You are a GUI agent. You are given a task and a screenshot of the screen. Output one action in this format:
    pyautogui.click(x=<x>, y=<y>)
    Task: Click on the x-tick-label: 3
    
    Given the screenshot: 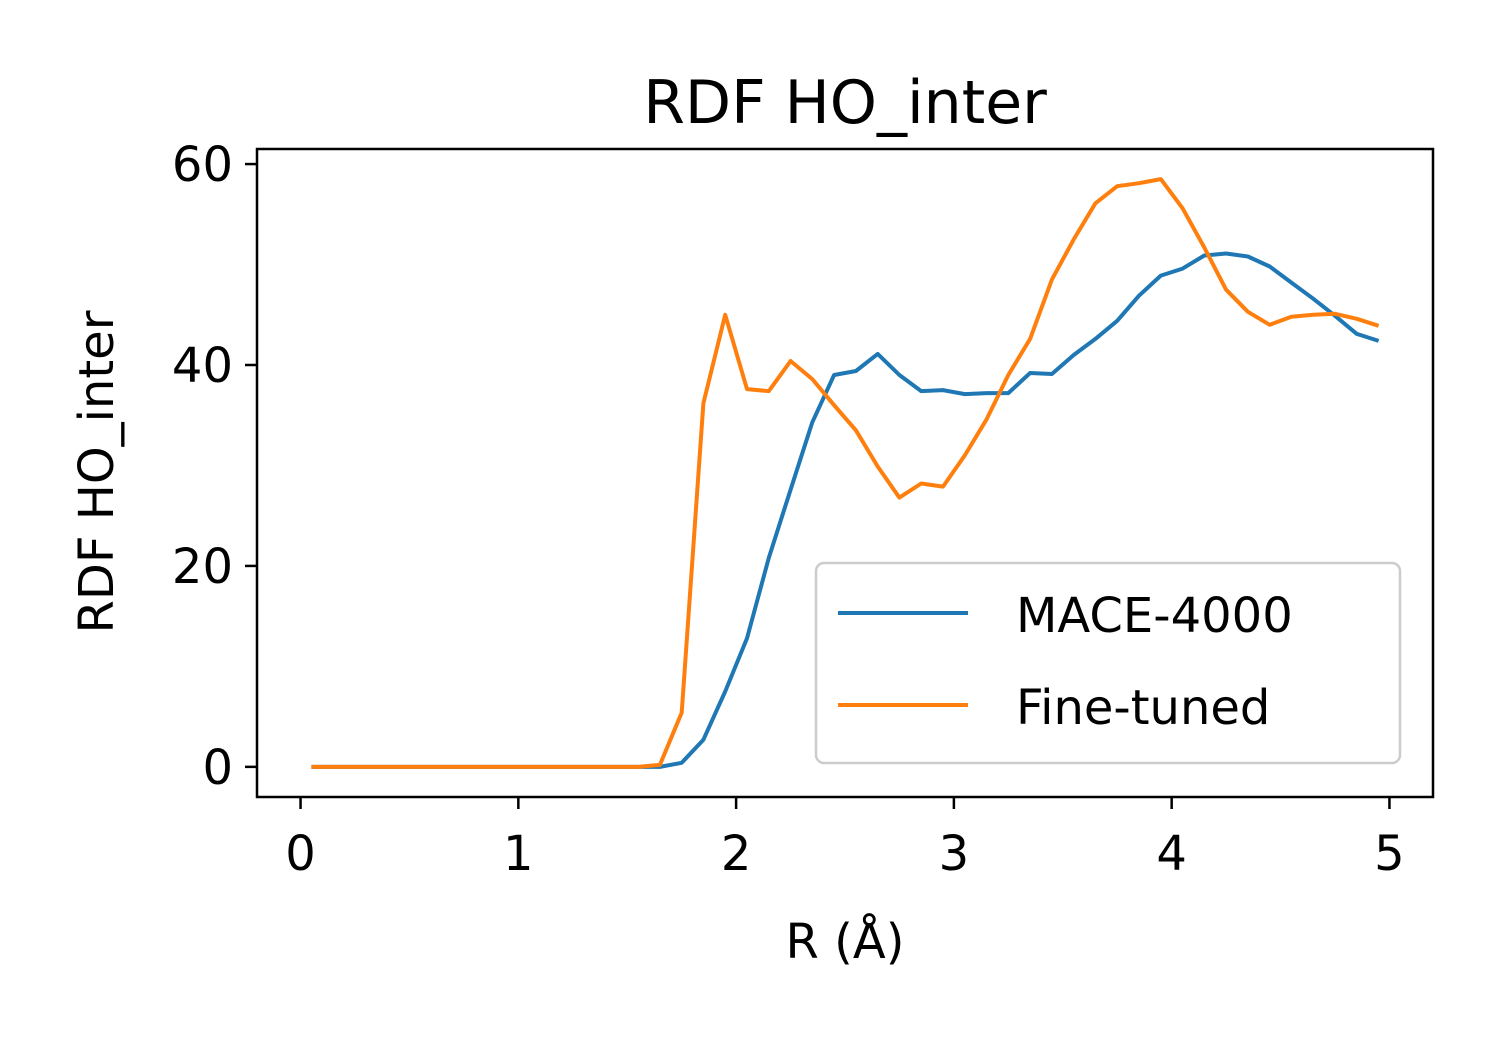 What is the action you would take?
    pyautogui.click(x=954, y=854)
    